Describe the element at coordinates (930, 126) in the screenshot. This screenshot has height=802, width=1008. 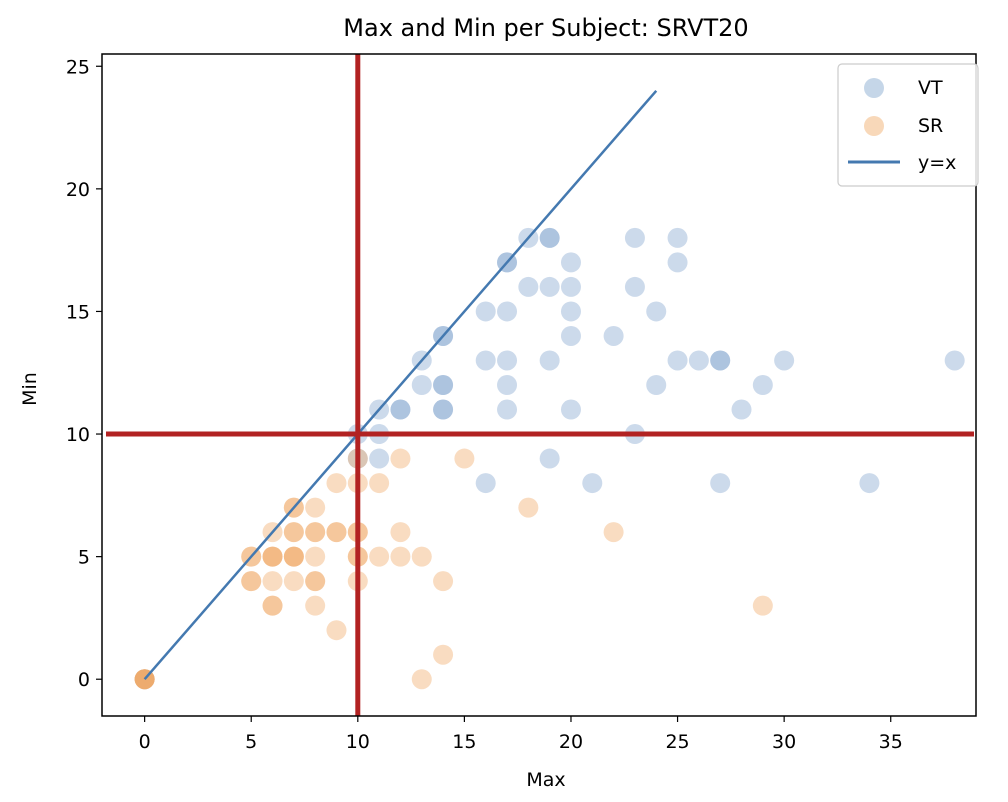
I see `legend-label-sr: SR` at that location.